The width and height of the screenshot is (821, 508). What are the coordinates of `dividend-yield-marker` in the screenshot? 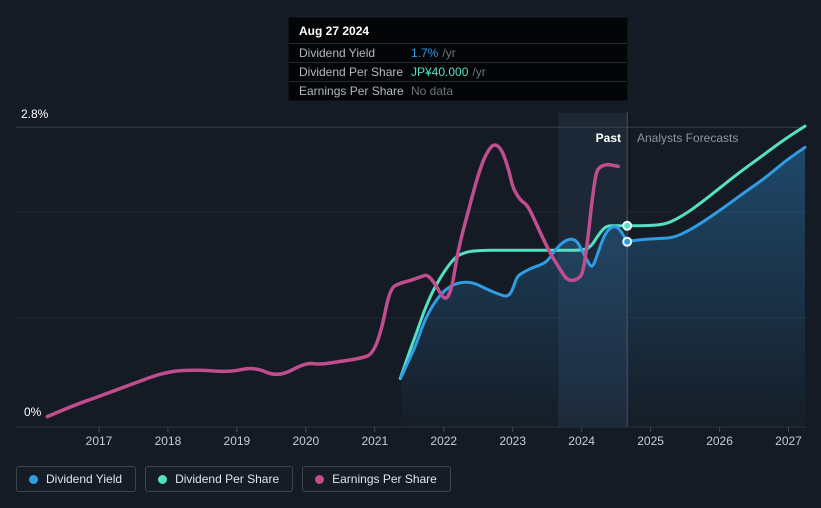 It's located at (627, 241).